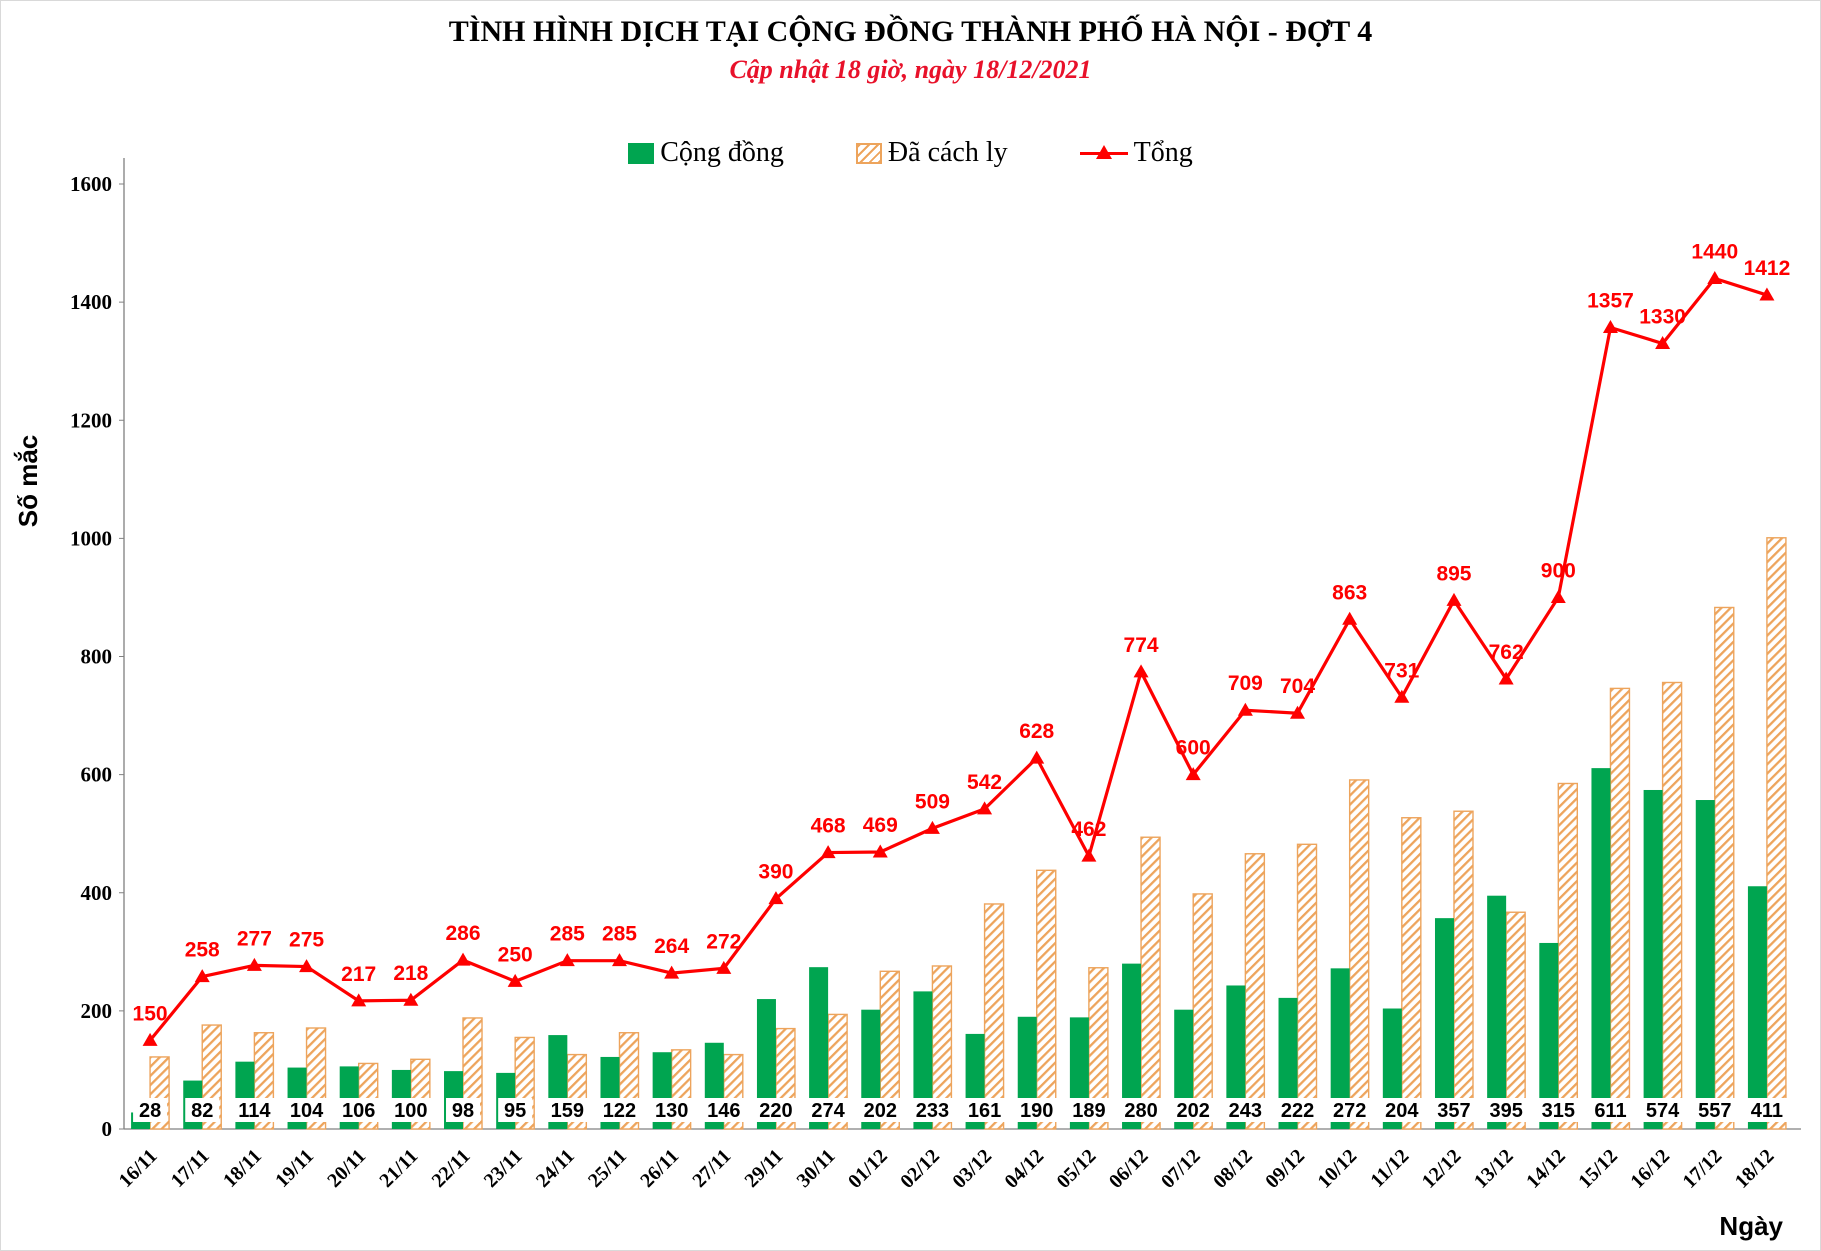  Describe the element at coordinates (1193, 1111) in the screenshot. I see `community-value-label: 202` at that location.